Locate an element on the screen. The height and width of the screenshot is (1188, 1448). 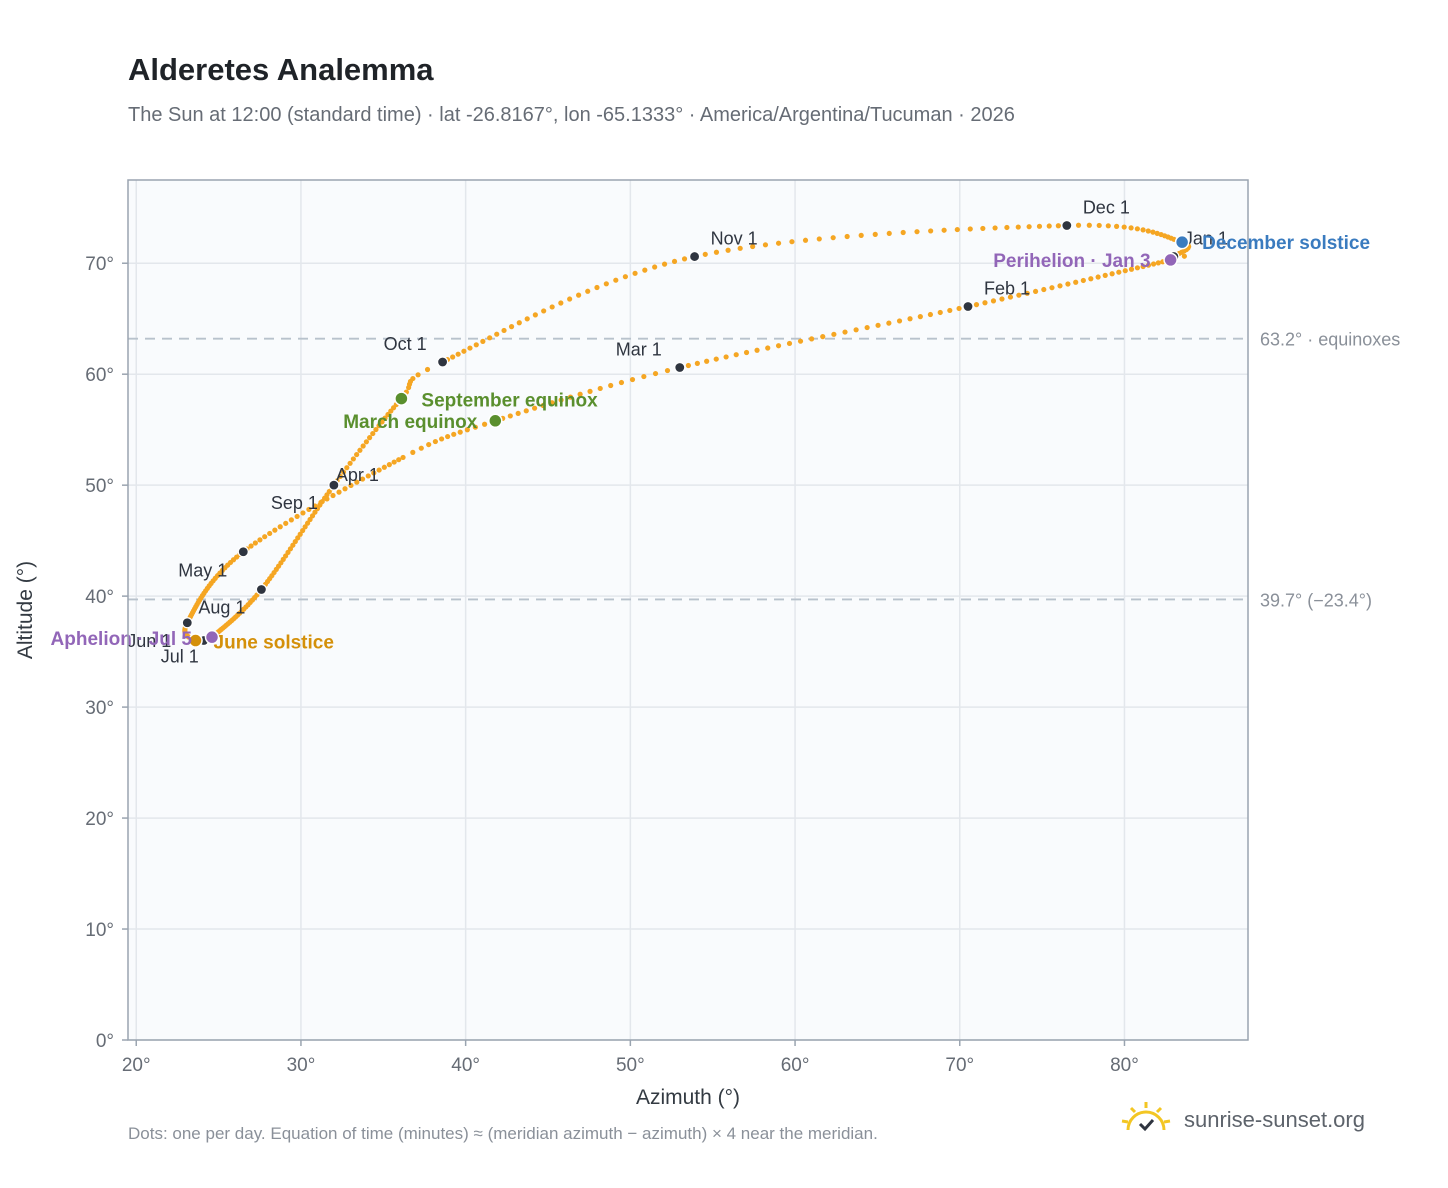
x-tick-label: 50° is located at coordinates (630, 1065).